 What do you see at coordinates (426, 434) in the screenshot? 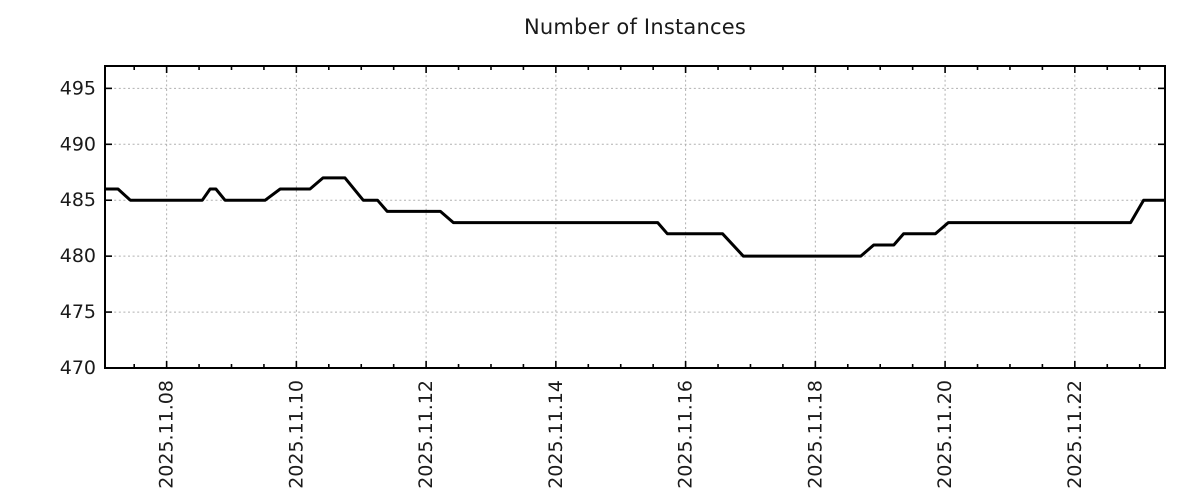
I see `x-tick-label: 2025.11.12` at bounding box center [426, 434].